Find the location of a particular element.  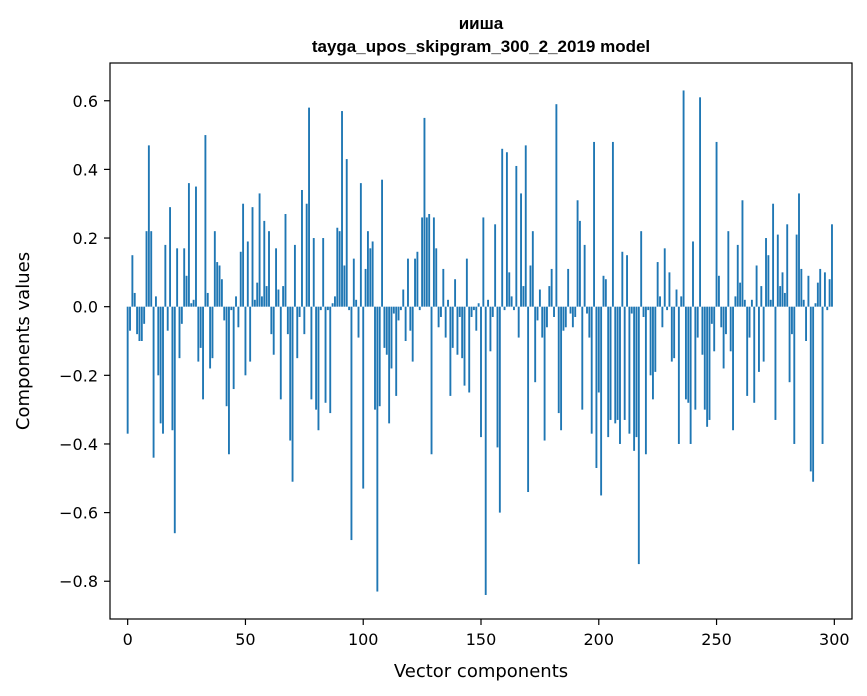

x-axis-label: Vector components is located at coordinates (481, 671).